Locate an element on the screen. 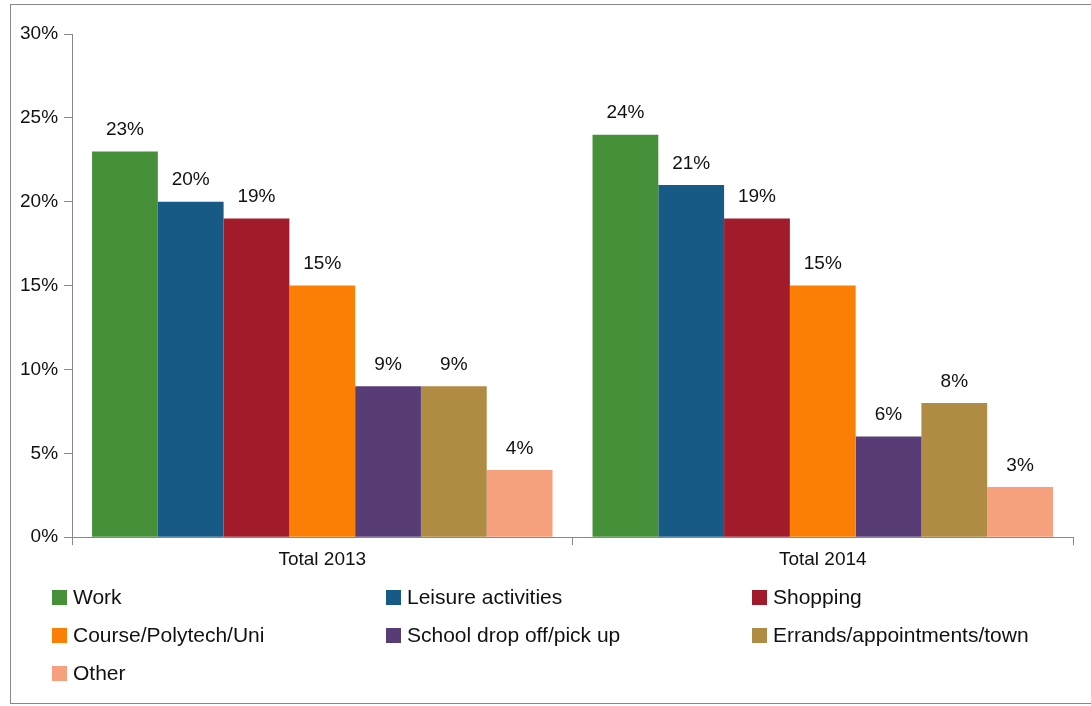 The image size is (1091, 706). data-label: 24% is located at coordinates (625, 112).